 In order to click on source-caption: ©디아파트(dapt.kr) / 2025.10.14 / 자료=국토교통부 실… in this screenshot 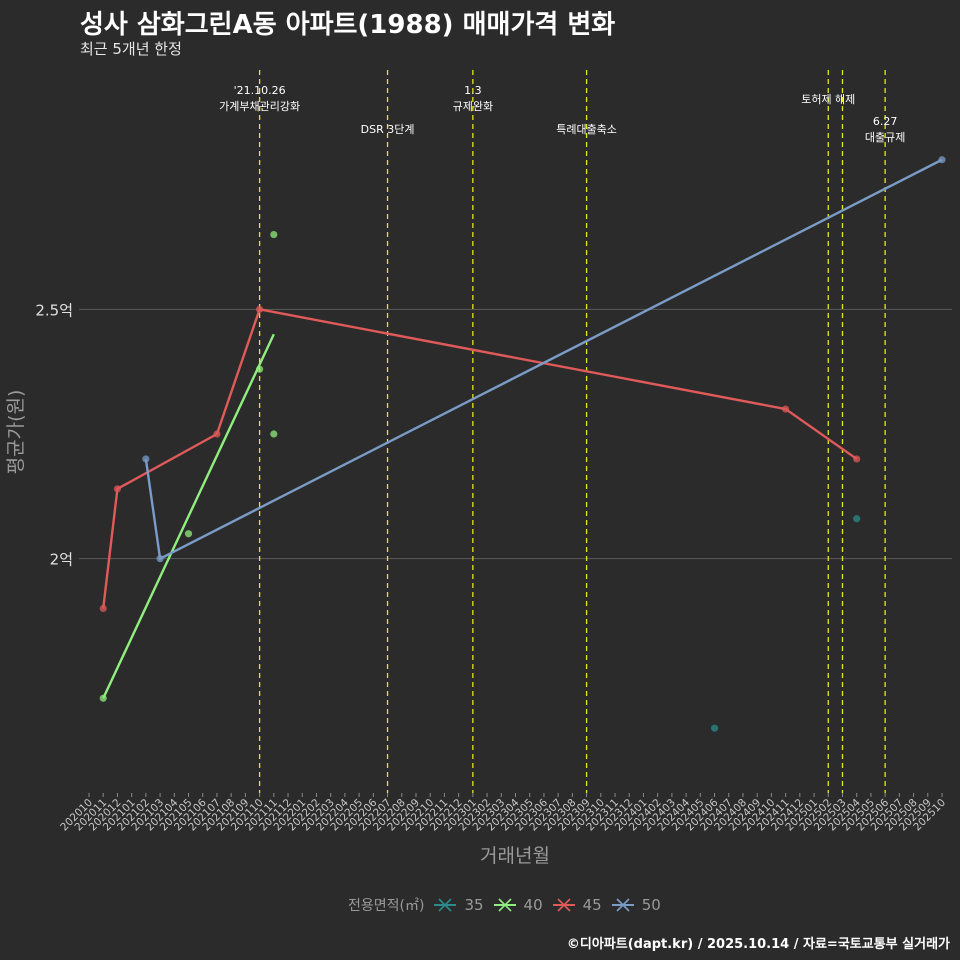, I will do `click(758, 944)`.